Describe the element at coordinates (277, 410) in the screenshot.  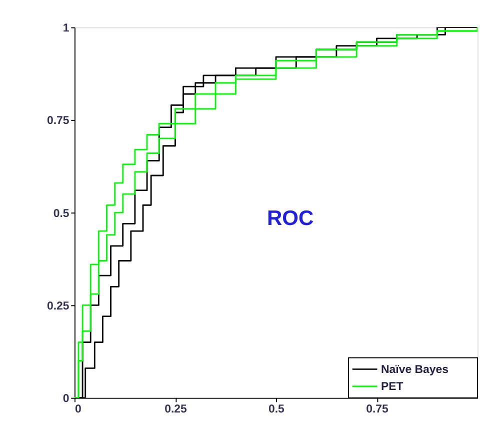
I see `x-tick-label: 0.5` at that location.